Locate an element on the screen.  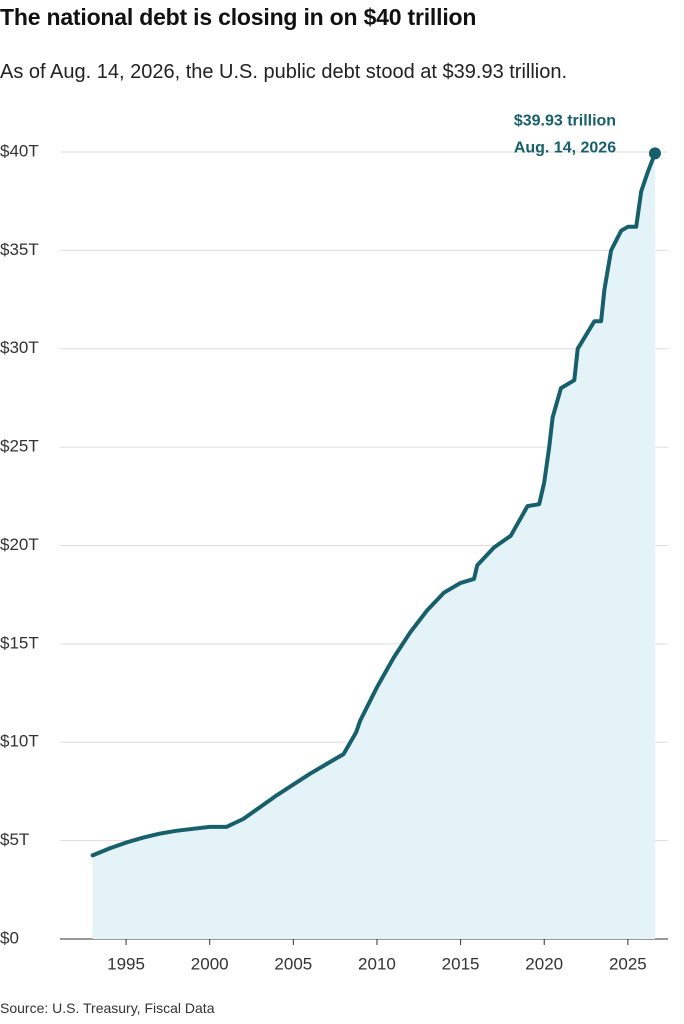
end-point is located at coordinates (654, 153).